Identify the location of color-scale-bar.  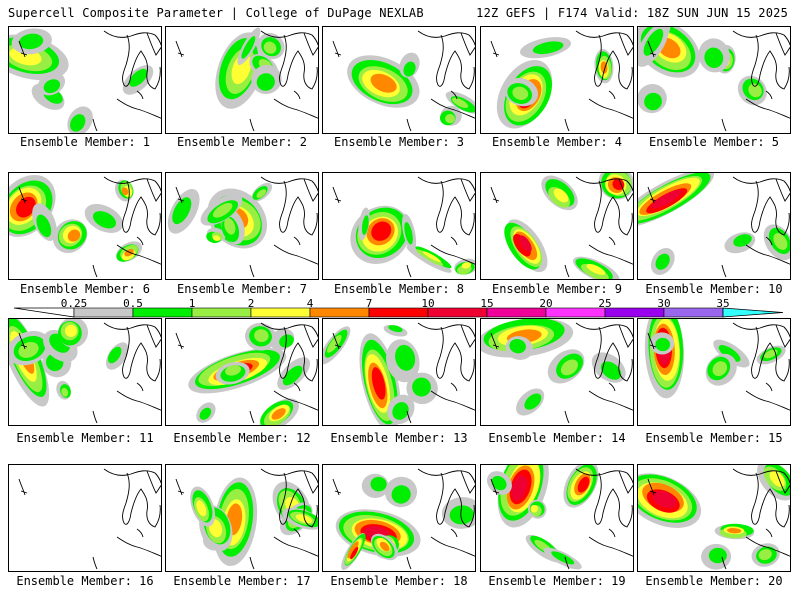
(398, 312).